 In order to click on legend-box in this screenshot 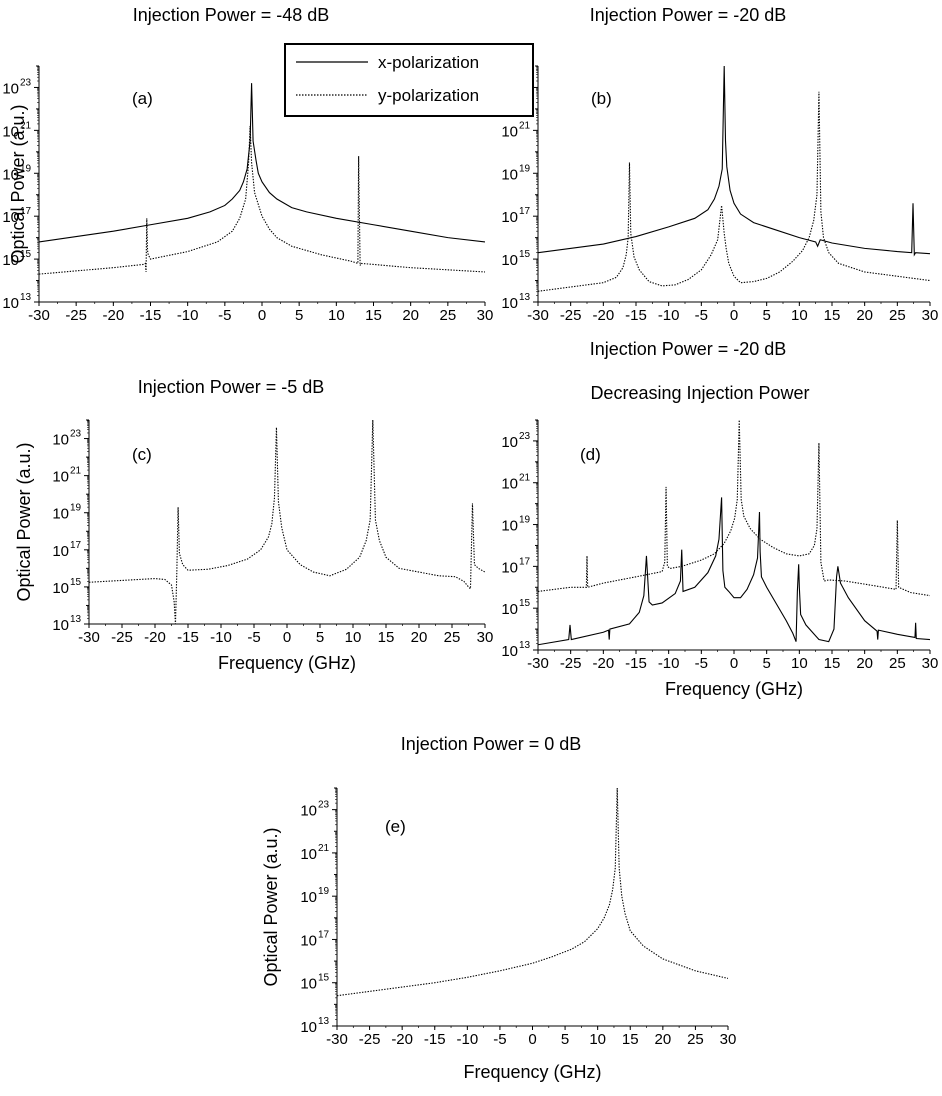, I will do `click(409, 80)`.